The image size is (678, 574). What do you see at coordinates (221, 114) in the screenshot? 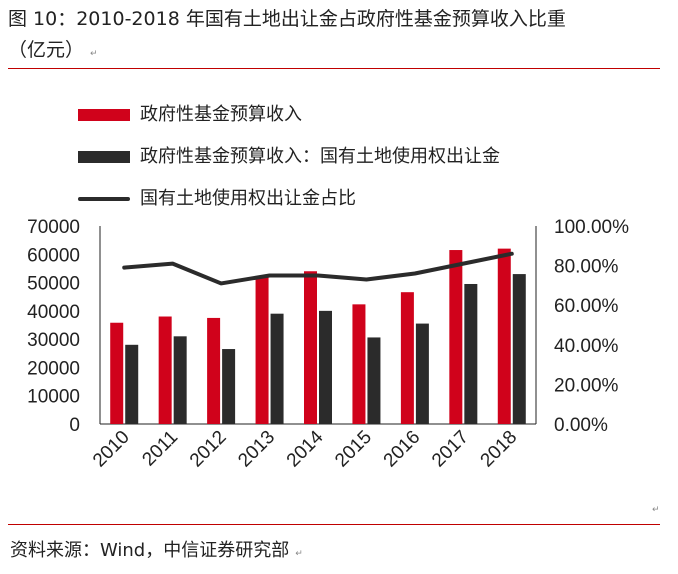
I see `legend-label-revenue: 政府性基金预算收入` at bounding box center [221, 114].